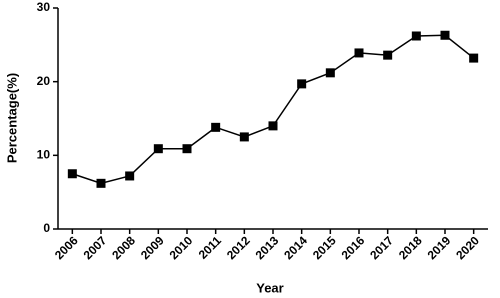 Image resolution: width=500 pixels, height=298 pixels. Describe the element at coordinates (66, 247) in the screenshot. I see `x-tick-label: 2006` at that location.